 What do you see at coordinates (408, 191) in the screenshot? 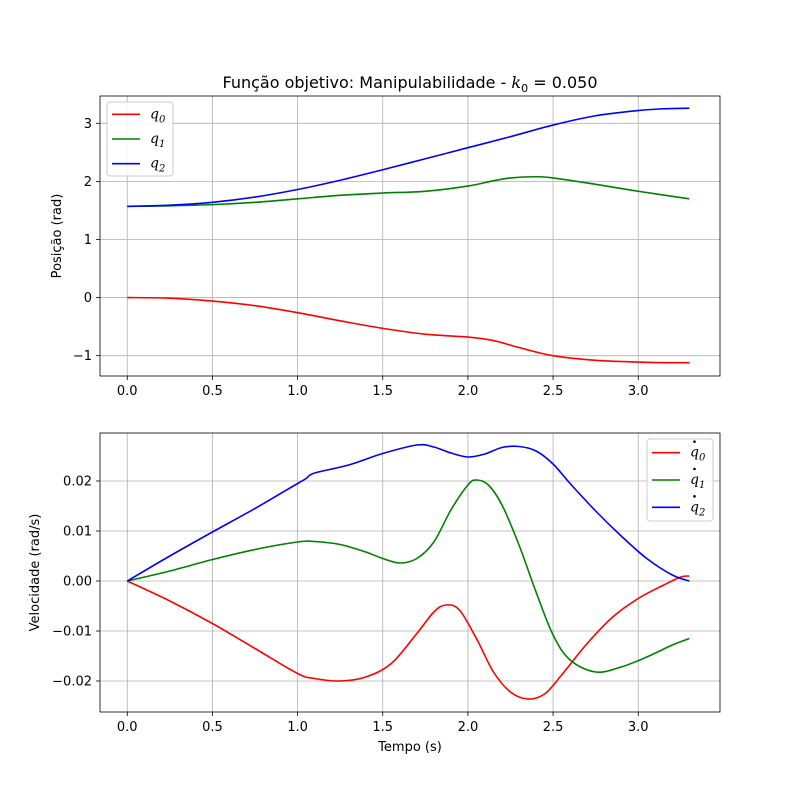
I see `series-line-q1` at bounding box center [408, 191].